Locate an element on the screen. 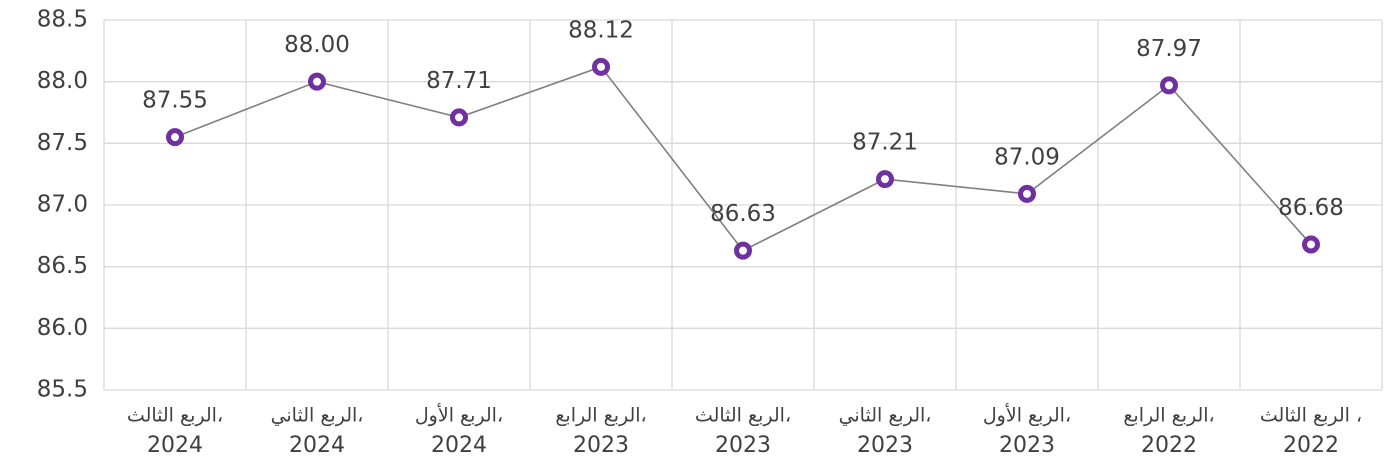 The height and width of the screenshot is (465, 1389). y-tick-label: 87.5 is located at coordinates (62, 143).